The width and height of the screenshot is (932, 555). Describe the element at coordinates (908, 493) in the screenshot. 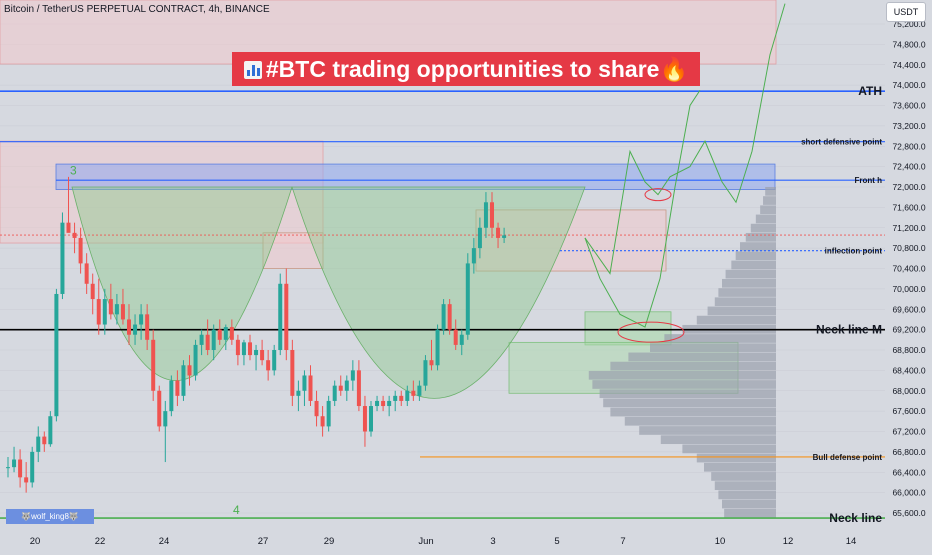

I see `y-tick-label: 66,000.0` at that location.